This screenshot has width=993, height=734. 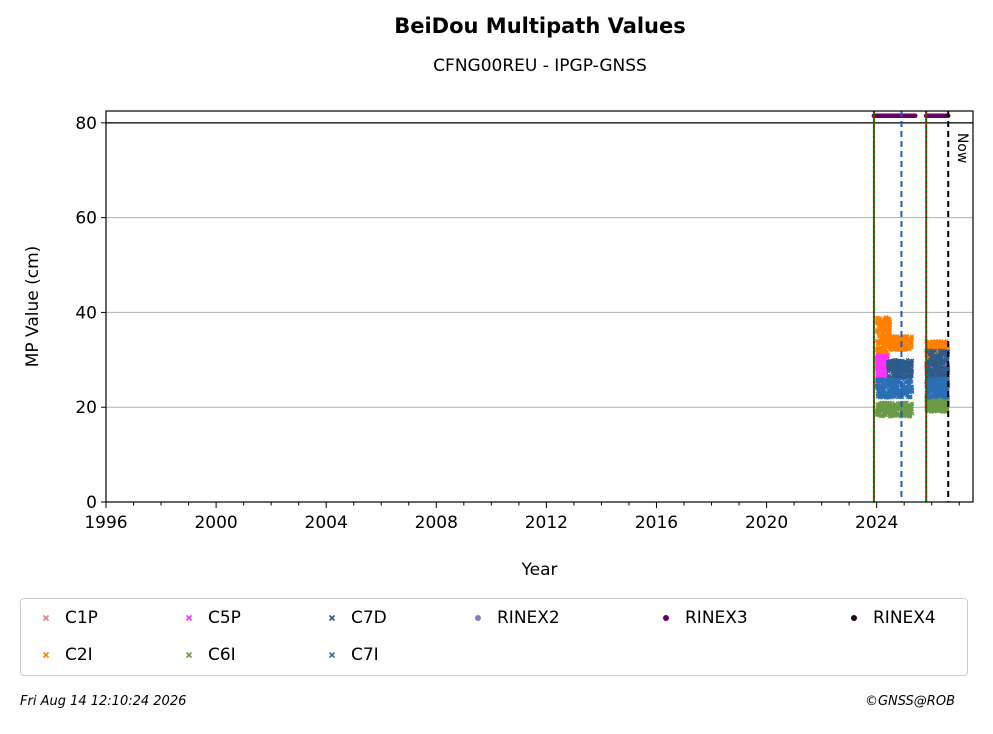 I want to click on y-tick-label: 0, so click(x=91, y=503).